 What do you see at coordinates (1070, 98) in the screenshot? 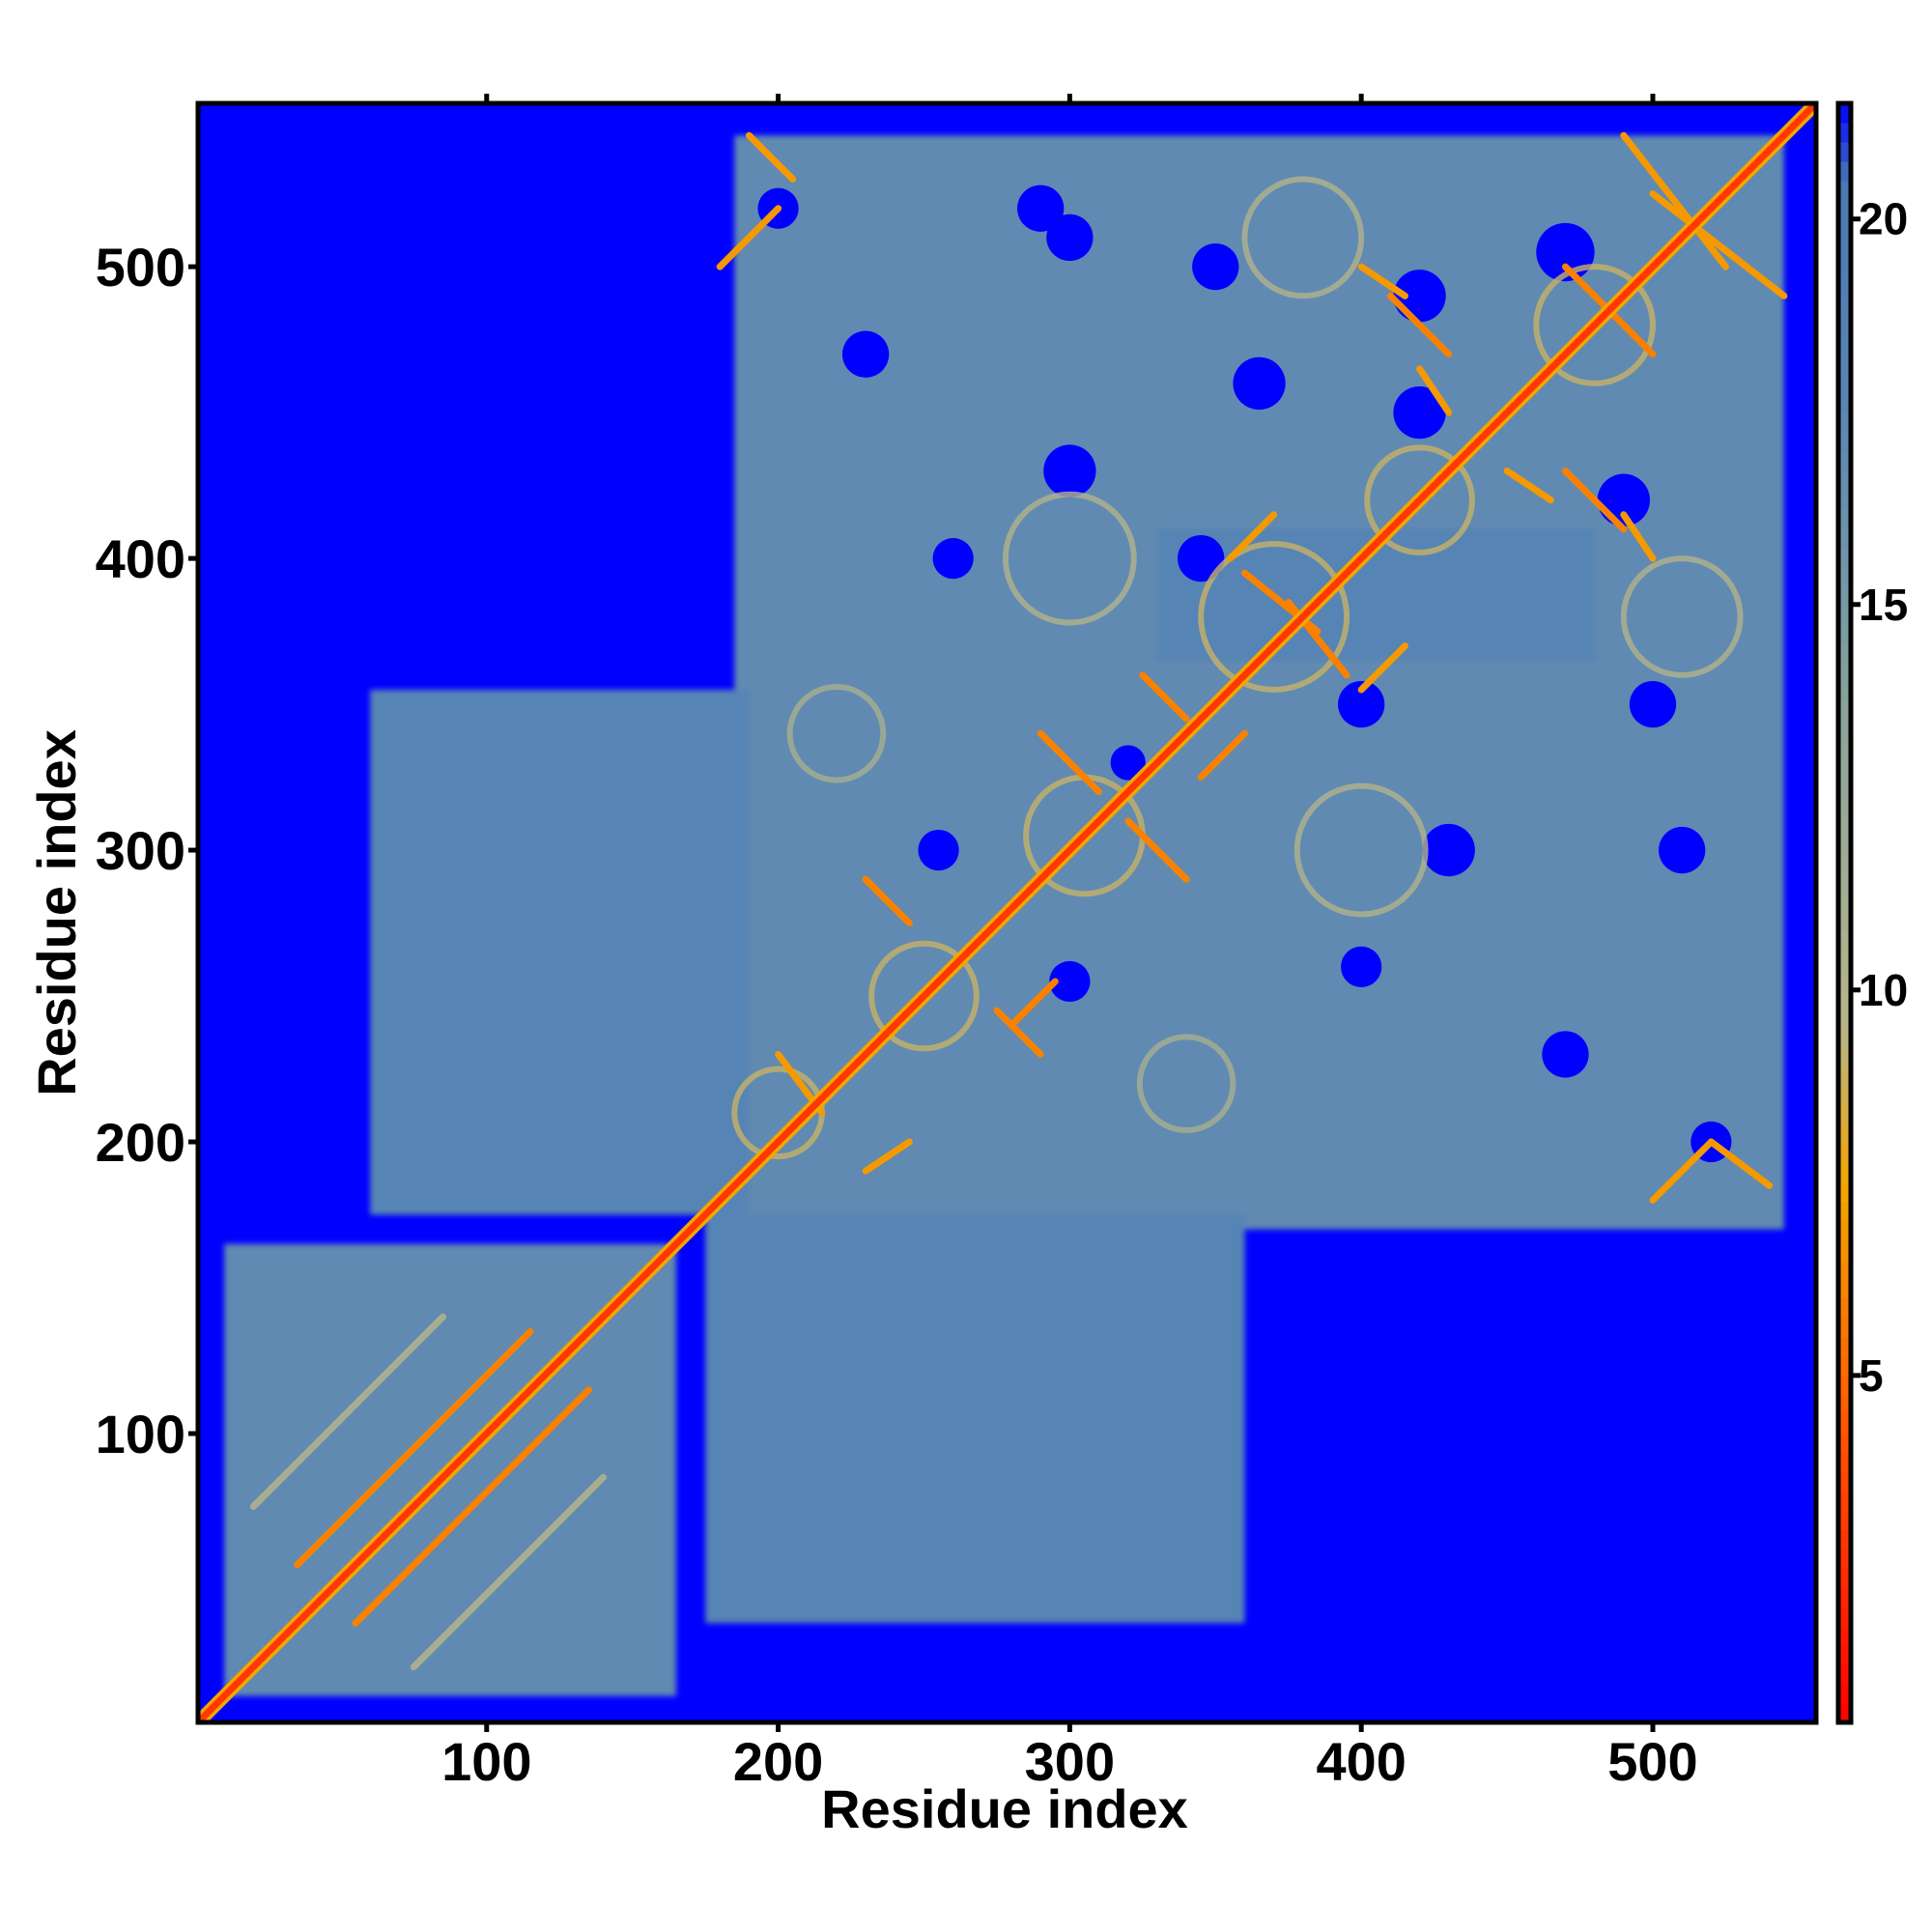
I see `top-axis-ticks` at bounding box center [1070, 98].